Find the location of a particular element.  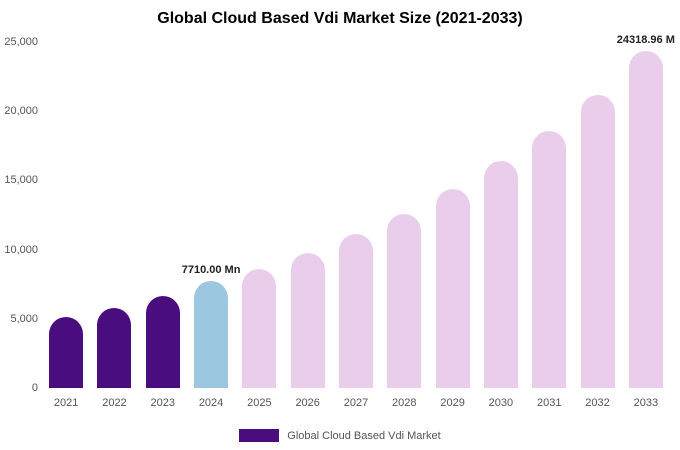

x-axis-tick-label: 2029 is located at coordinates (452, 403).